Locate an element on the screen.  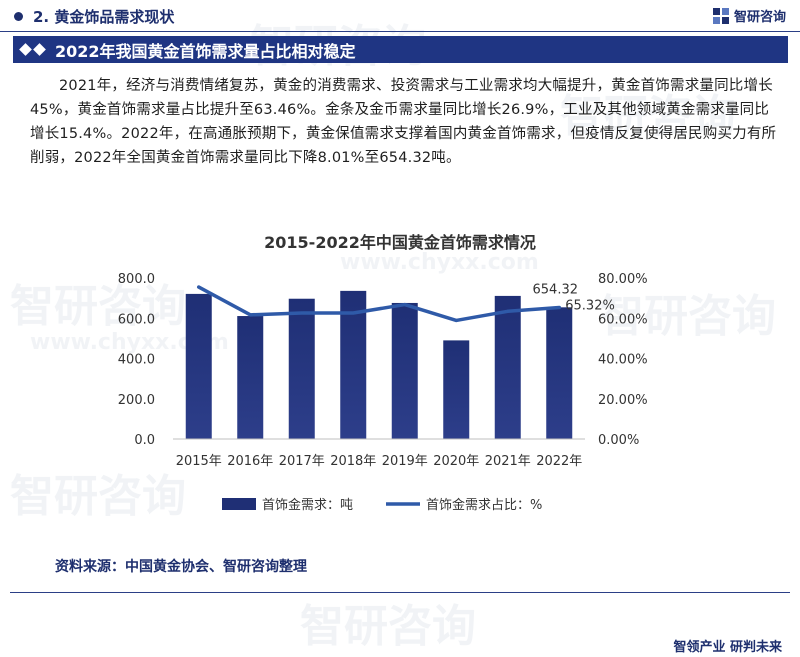
x-tick-label: 2017年 is located at coordinates (302, 461).